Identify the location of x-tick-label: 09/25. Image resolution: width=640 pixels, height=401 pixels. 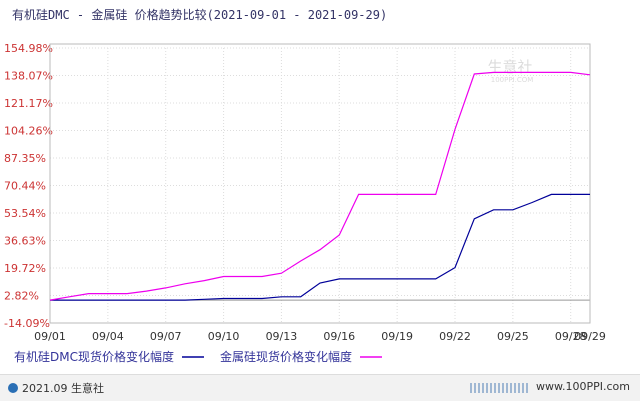
(513, 336).